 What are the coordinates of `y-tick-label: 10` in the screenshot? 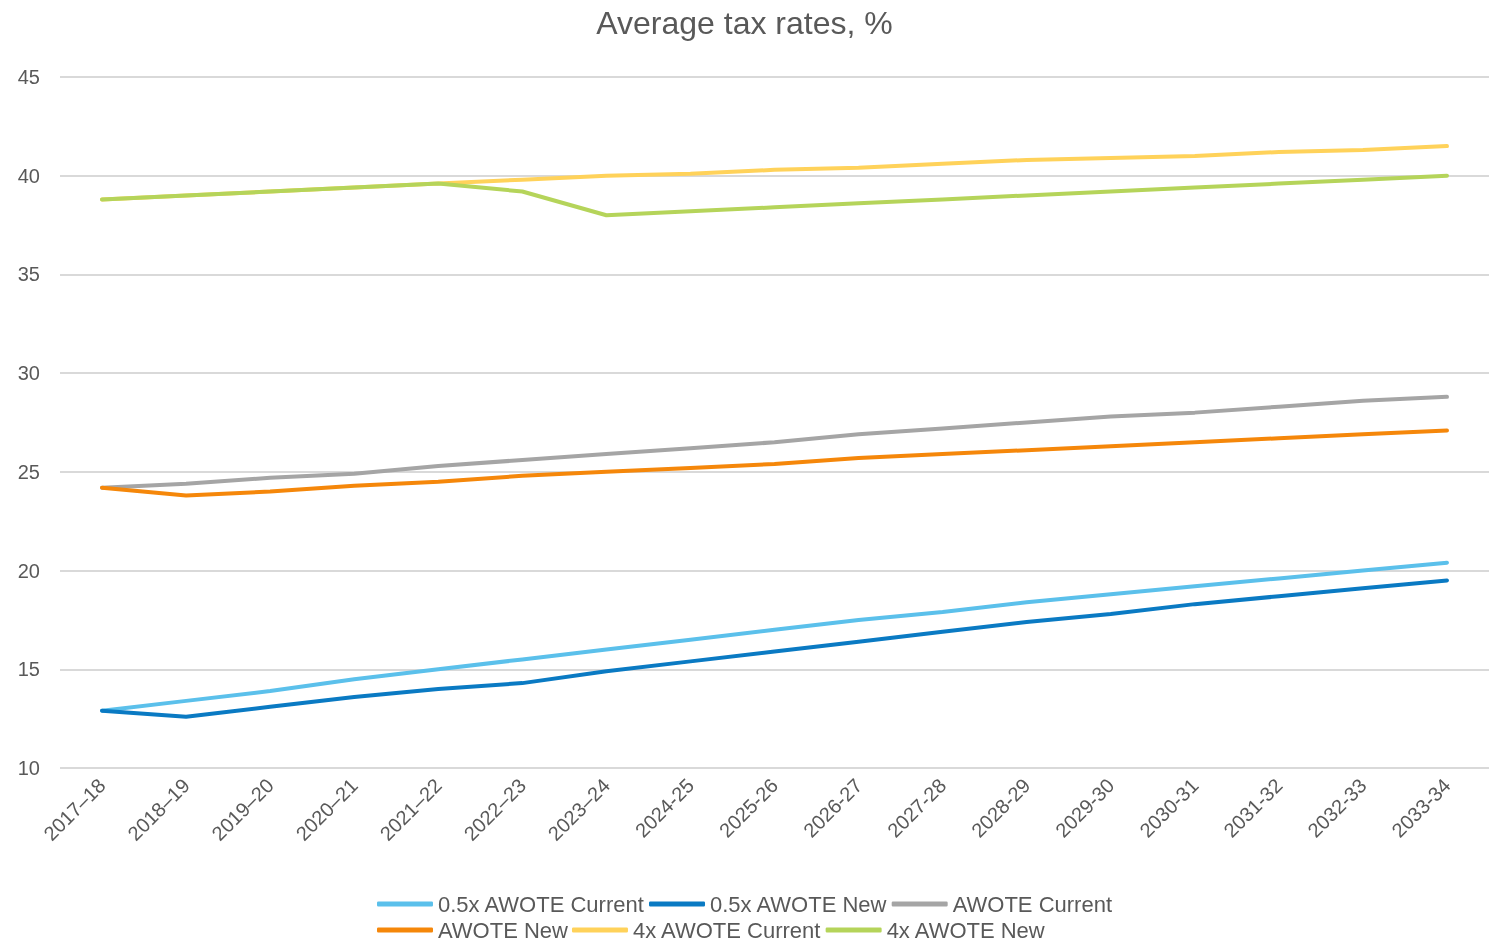 It's located at (28, 768).